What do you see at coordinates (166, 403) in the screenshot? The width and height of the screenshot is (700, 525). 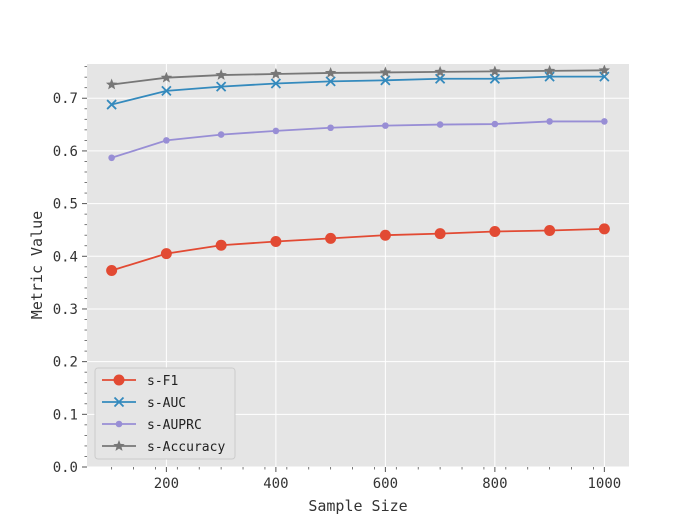 I see `legend-label: s-AUC` at bounding box center [166, 403].